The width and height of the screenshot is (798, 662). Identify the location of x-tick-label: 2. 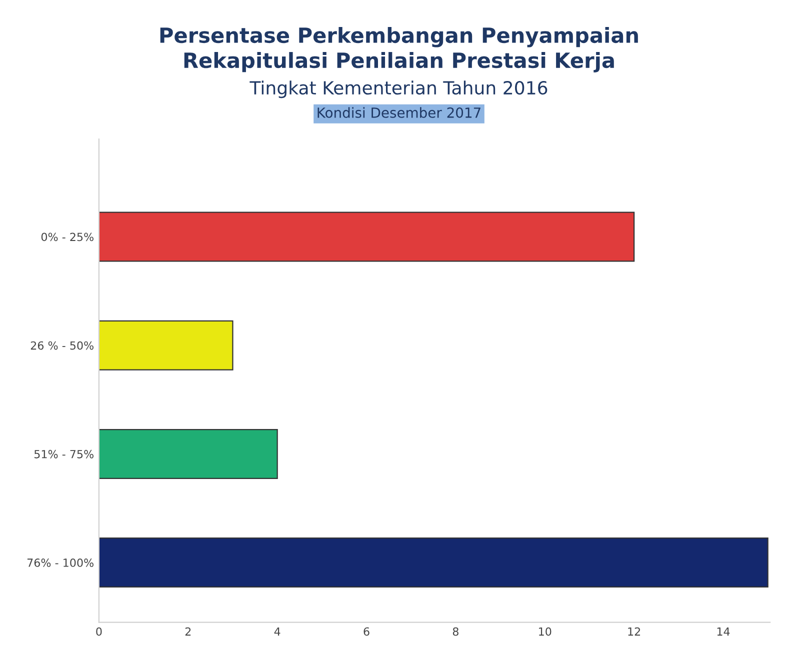
(188, 631).